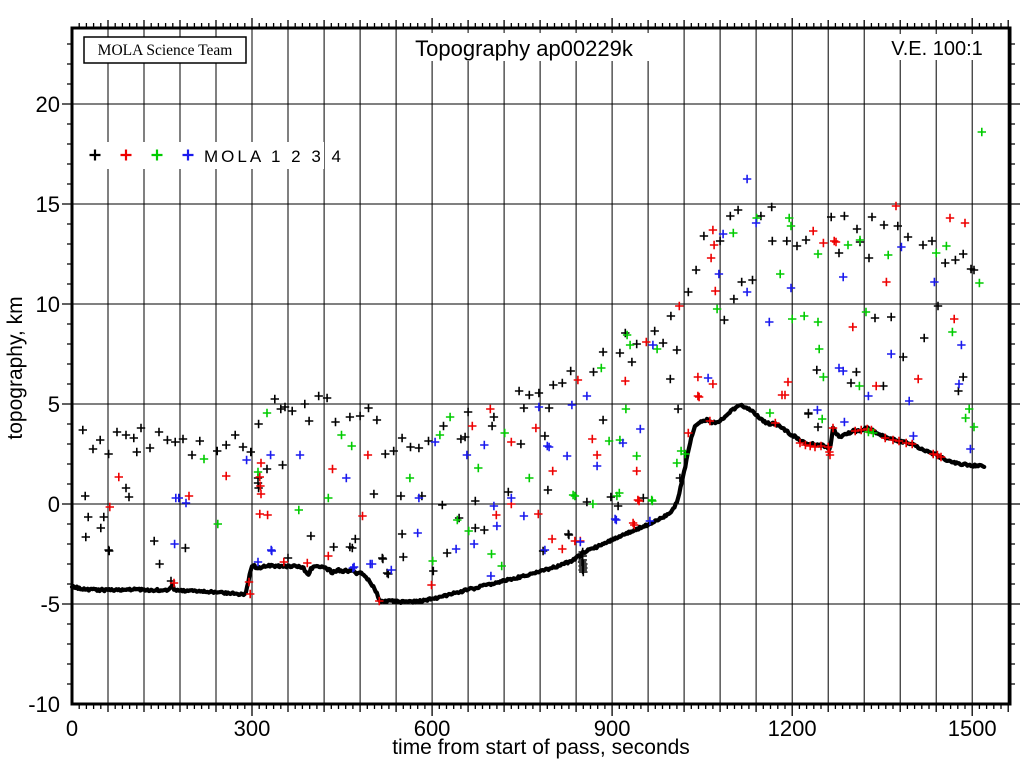  I want to click on x-tick-label-1200: 1200, so click(792, 728).